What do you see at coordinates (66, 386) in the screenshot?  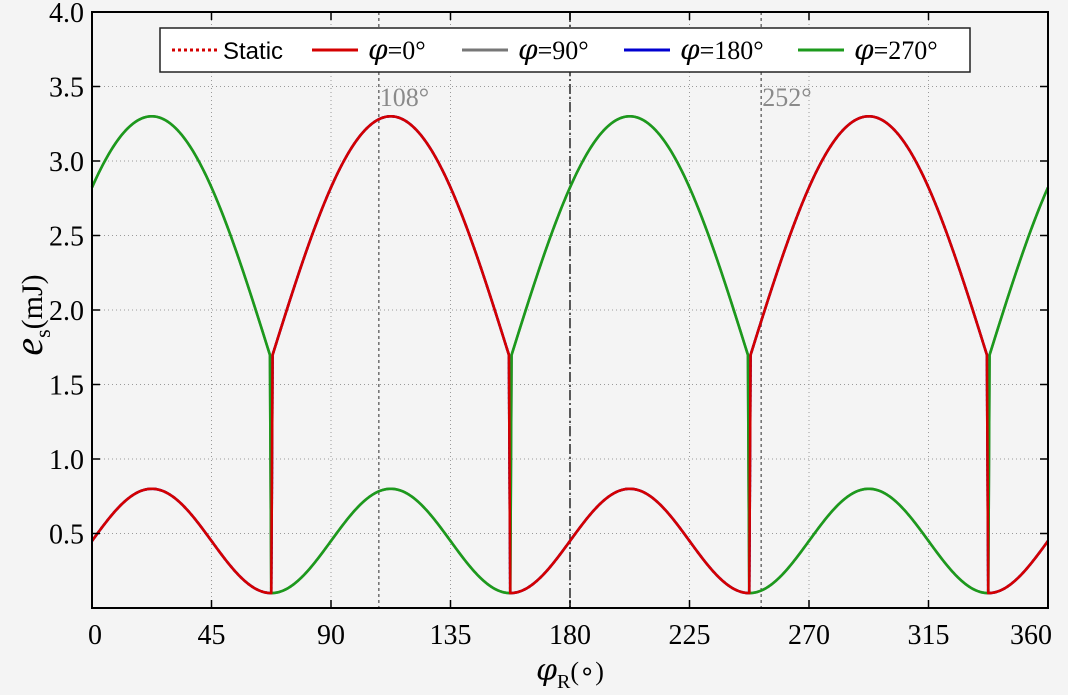 I see `y-tick-label: 1.5` at bounding box center [66, 386].